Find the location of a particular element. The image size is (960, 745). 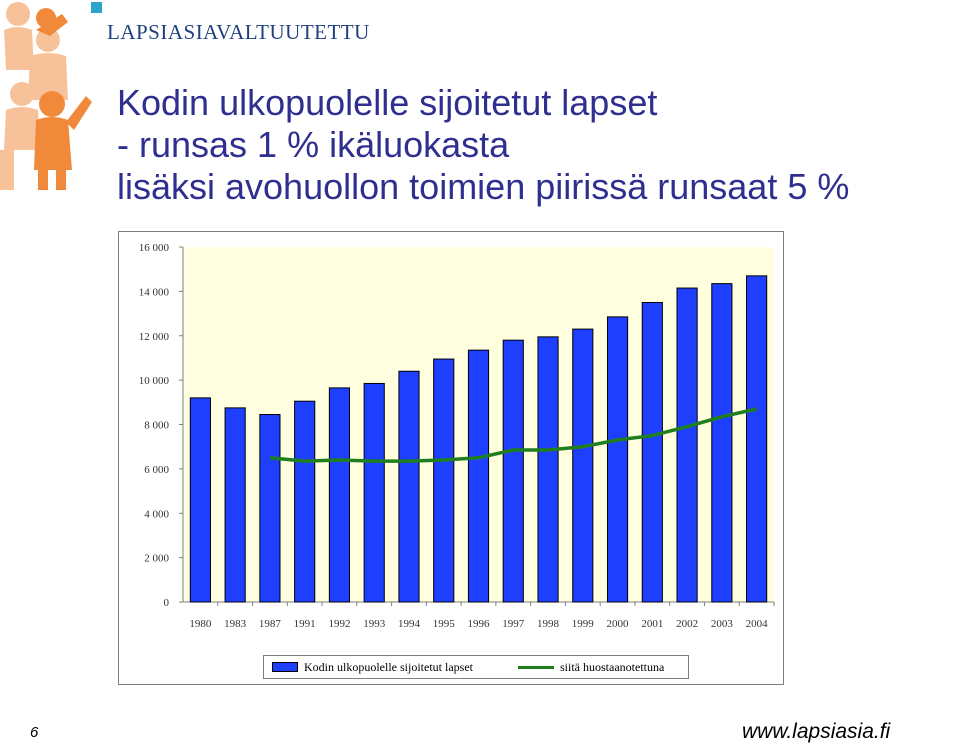

legend-bar-label: Kodin ulkopuolelle sijoitetut lapset is located at coordinates (388, 666).